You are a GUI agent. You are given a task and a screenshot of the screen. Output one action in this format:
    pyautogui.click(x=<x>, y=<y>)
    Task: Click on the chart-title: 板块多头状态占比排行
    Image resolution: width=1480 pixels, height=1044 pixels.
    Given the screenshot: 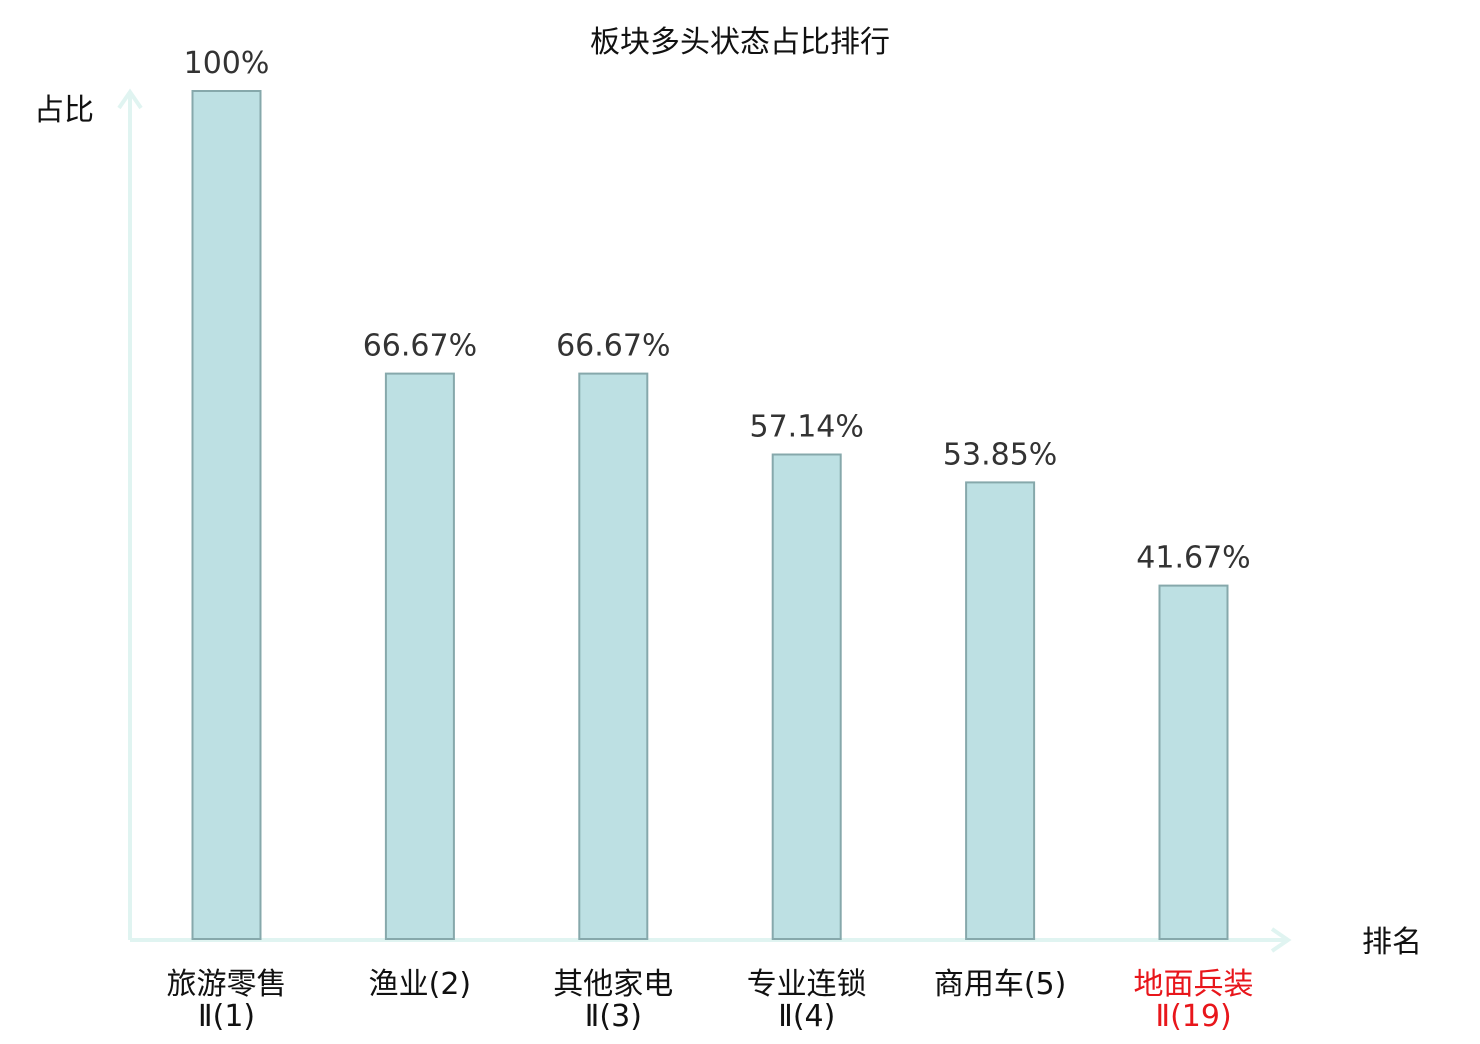 What is the action you would take?
    pyautogui.click(x=740, y=42)
    